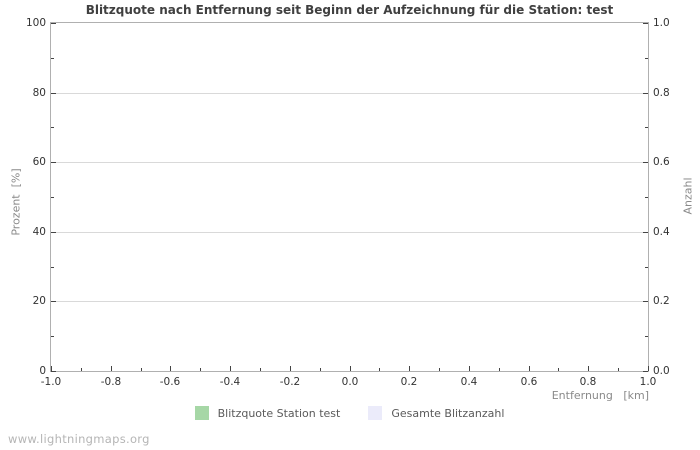 The height and width of the screenshot is (450, 700). What do you see at coordinates (79, 439) in the screenshot?
I see `watermark-link: www.lightningmaps.org` at bounding box center [79, 439].